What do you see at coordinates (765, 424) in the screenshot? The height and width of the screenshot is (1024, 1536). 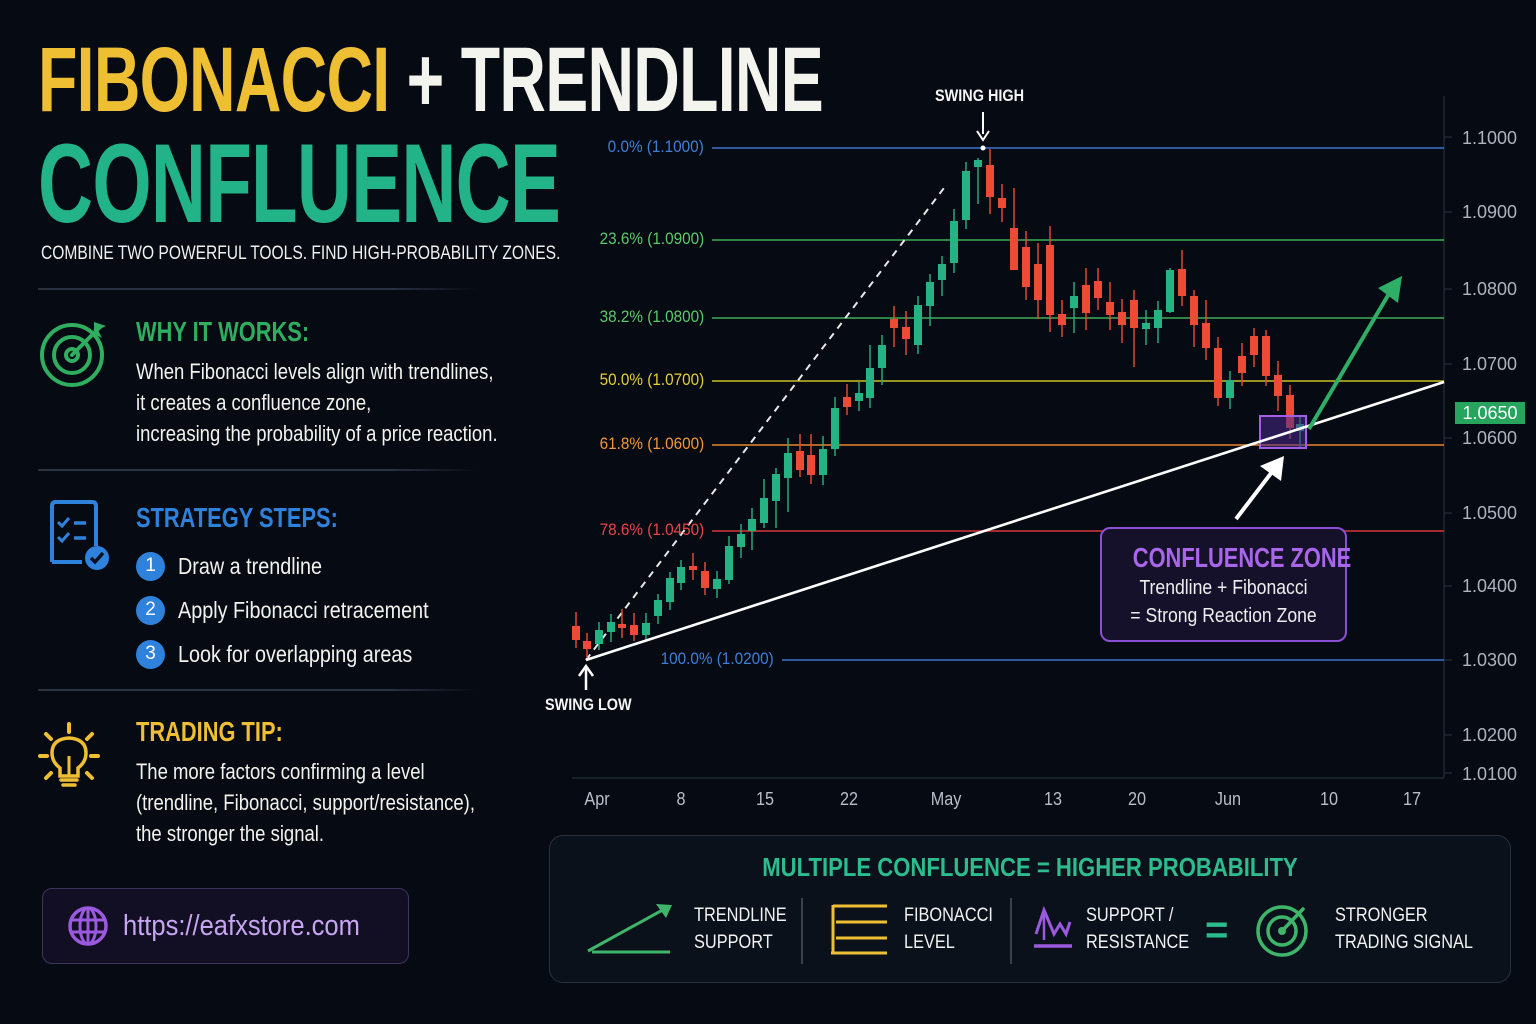 I see `fib-swing-dashed-line` at bounding box center [765, 424].